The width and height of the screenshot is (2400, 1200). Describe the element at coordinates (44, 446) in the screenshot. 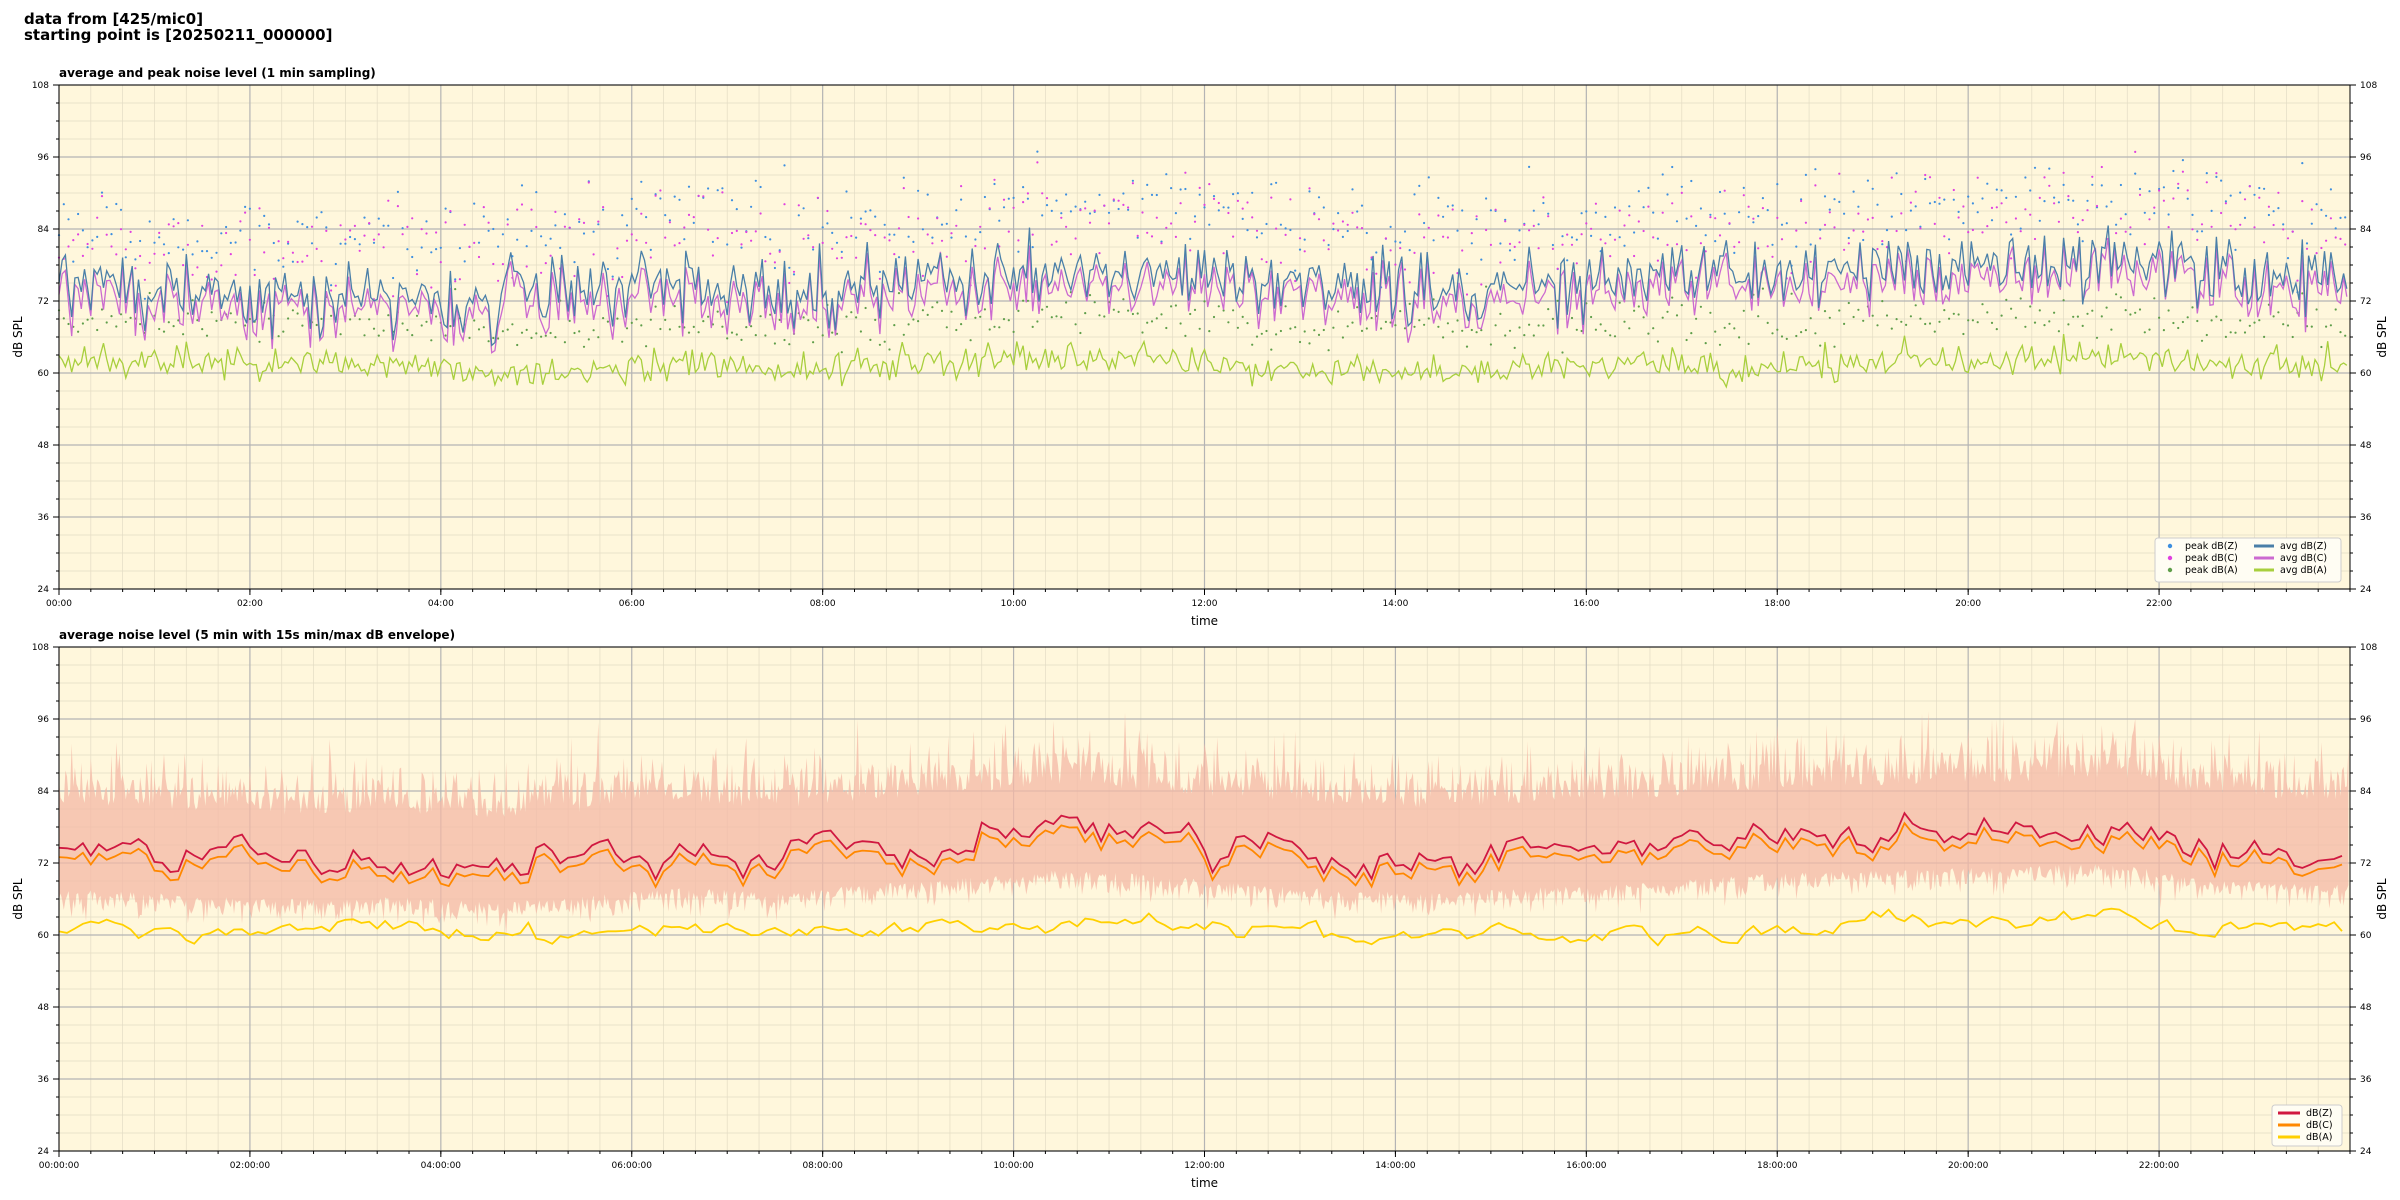

I see `y-tick-label-left: 48` at that location.